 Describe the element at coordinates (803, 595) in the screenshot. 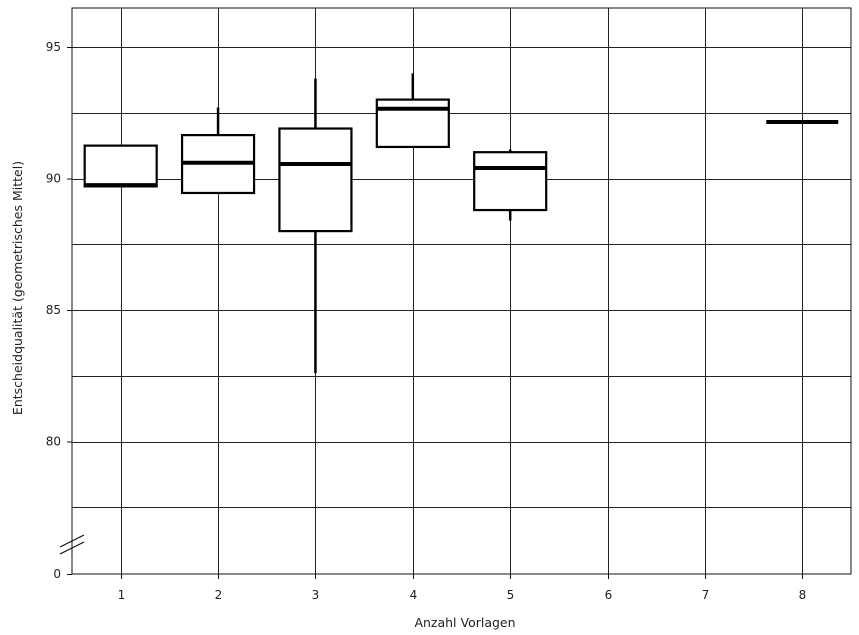

I see `x-tick-label: 8` at that location.